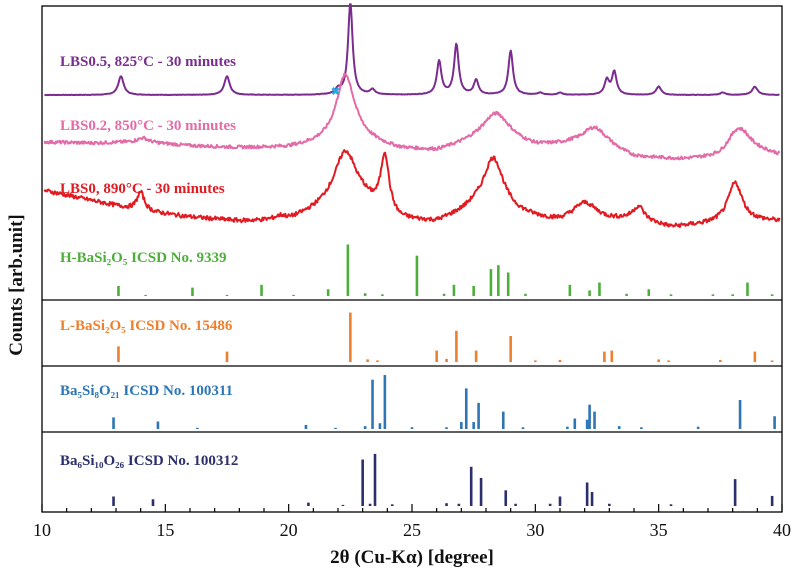 This screenshot has width=800, height=575. Describe the element at coordinates (42, 530) in the screenshot. I see `x-tick-label: 10` at that location.